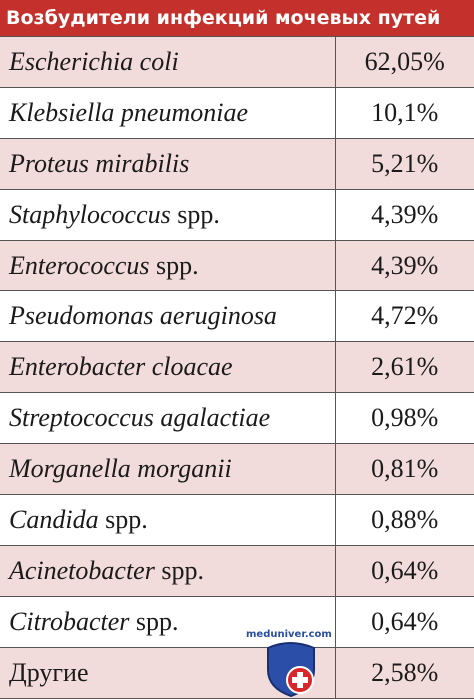 The image size is (474, 699). Describe the element at coordinates (143, 316) in the screenshot. I see `organism-name: Pseudomonas aeruginosa` at that location.